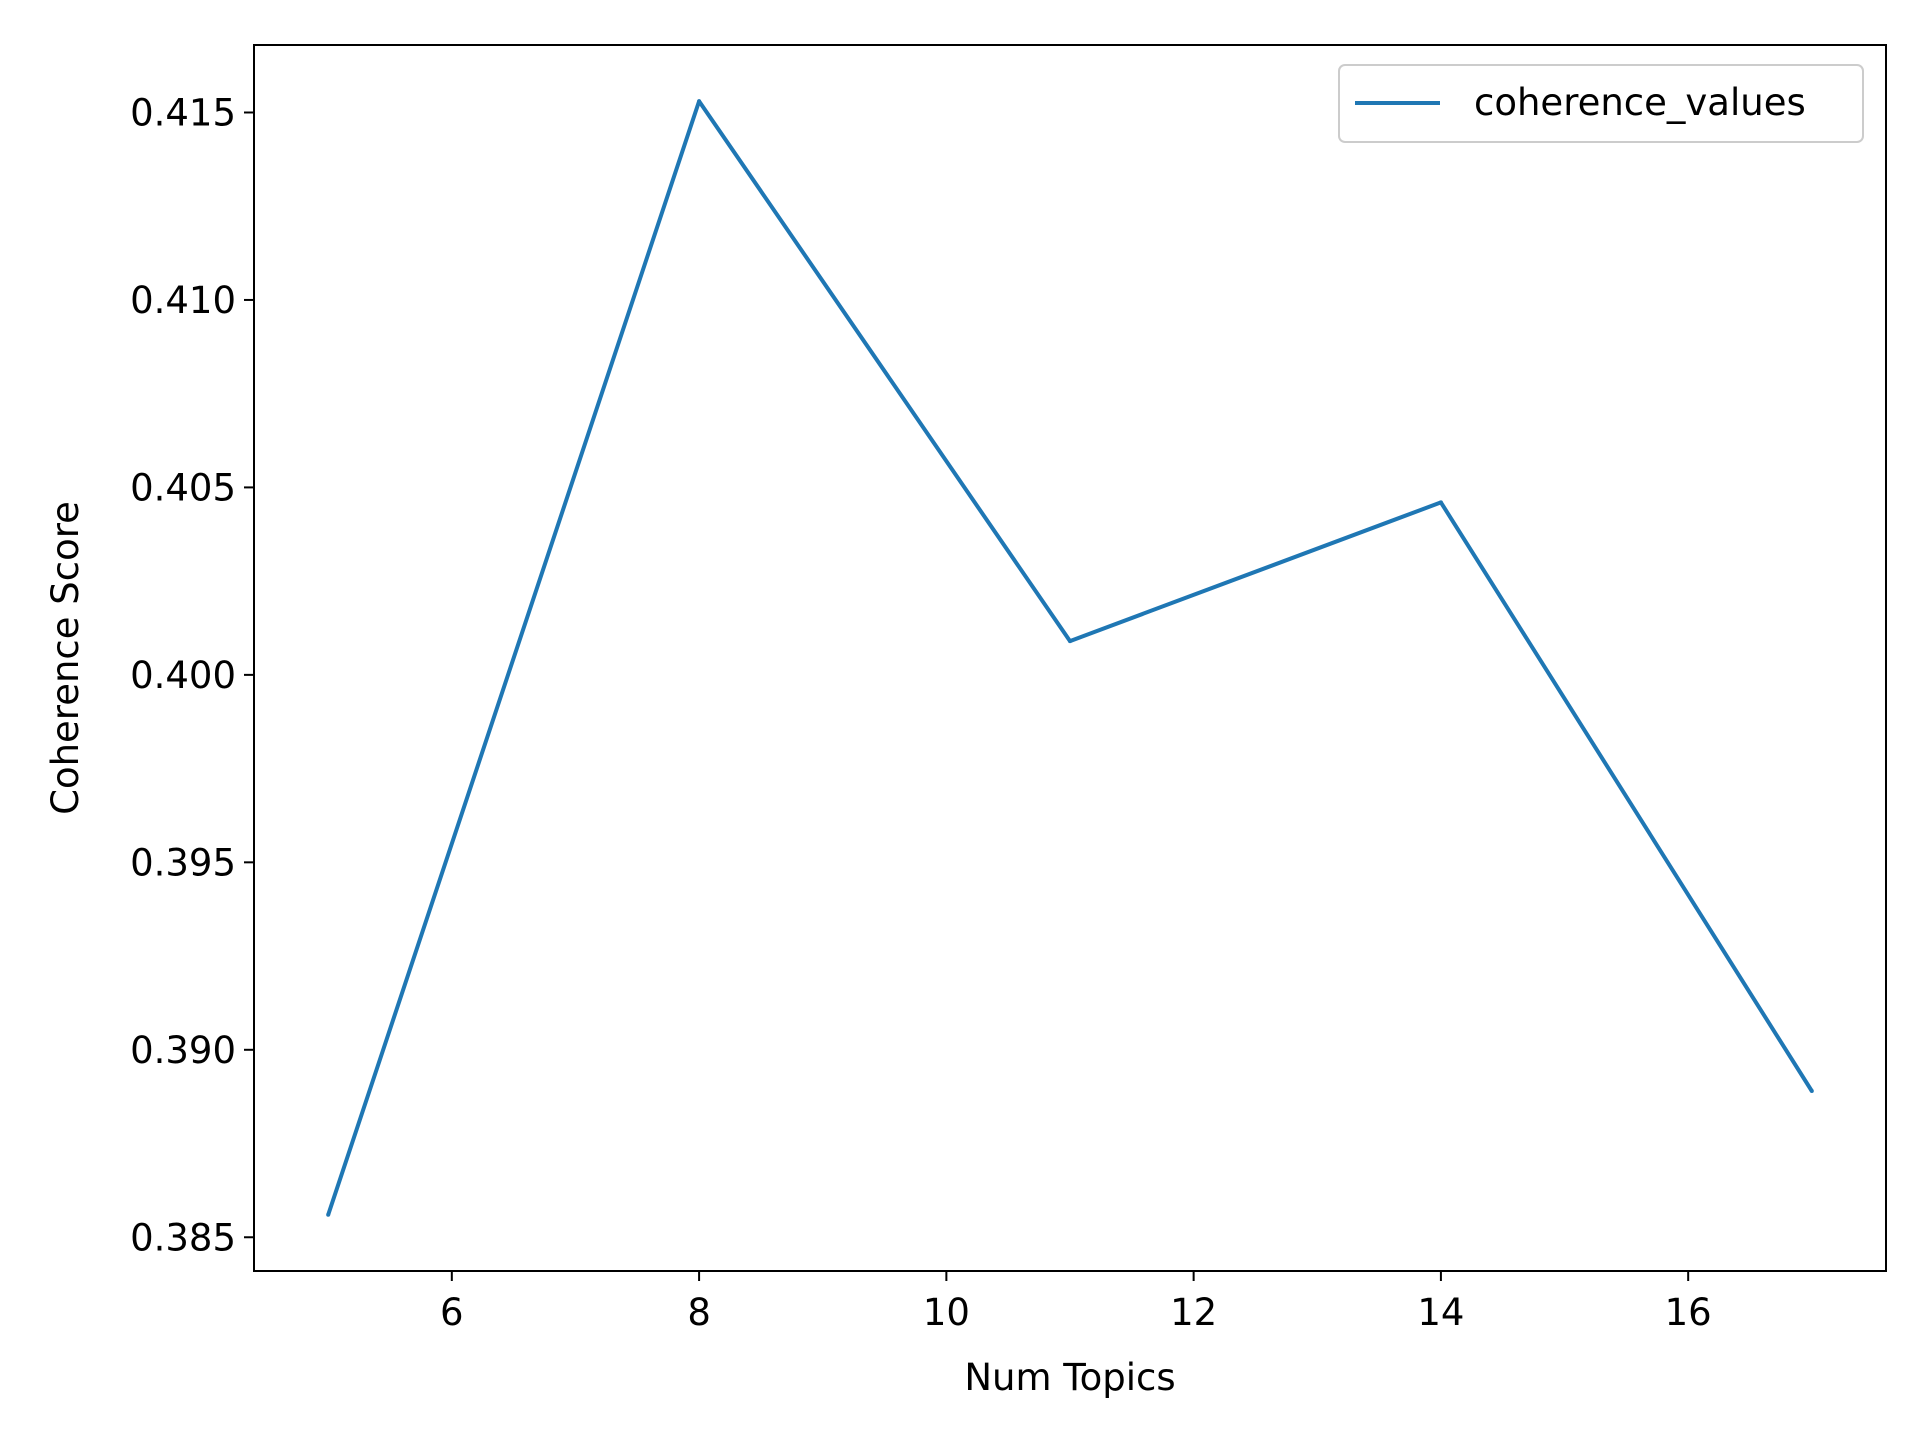  Describe the element at coordinates (183, 1237) in the screenshot. I see `y-tick-label: 0.385` at that location.